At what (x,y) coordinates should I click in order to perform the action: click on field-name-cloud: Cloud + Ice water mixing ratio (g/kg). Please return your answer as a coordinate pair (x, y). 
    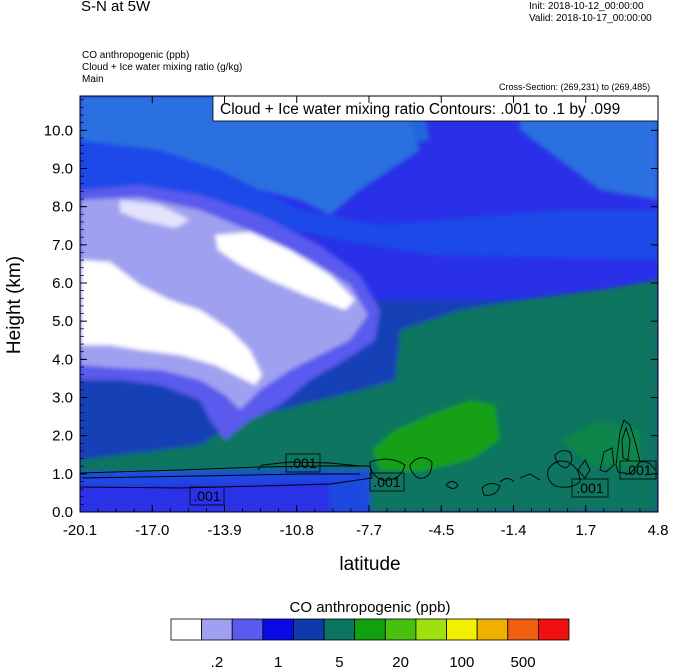
    Looking at the image, I should click on (162, 67).